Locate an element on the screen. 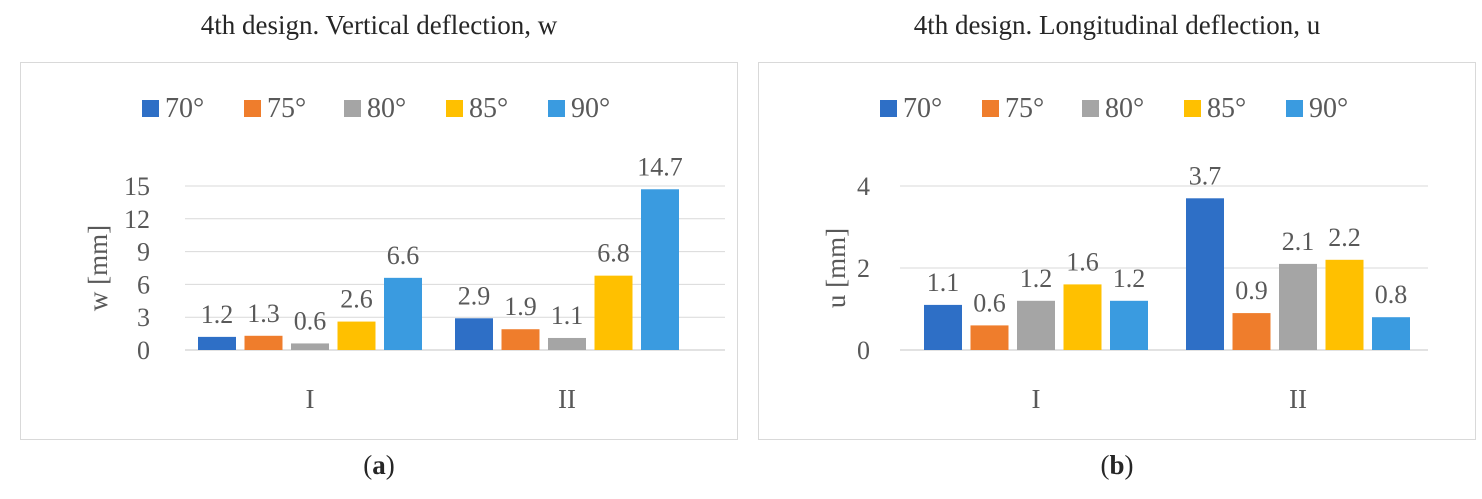 This screenshot has height=499, width=1482. chart-a-data-label: 1.3 is located at coordinates (263, 313).